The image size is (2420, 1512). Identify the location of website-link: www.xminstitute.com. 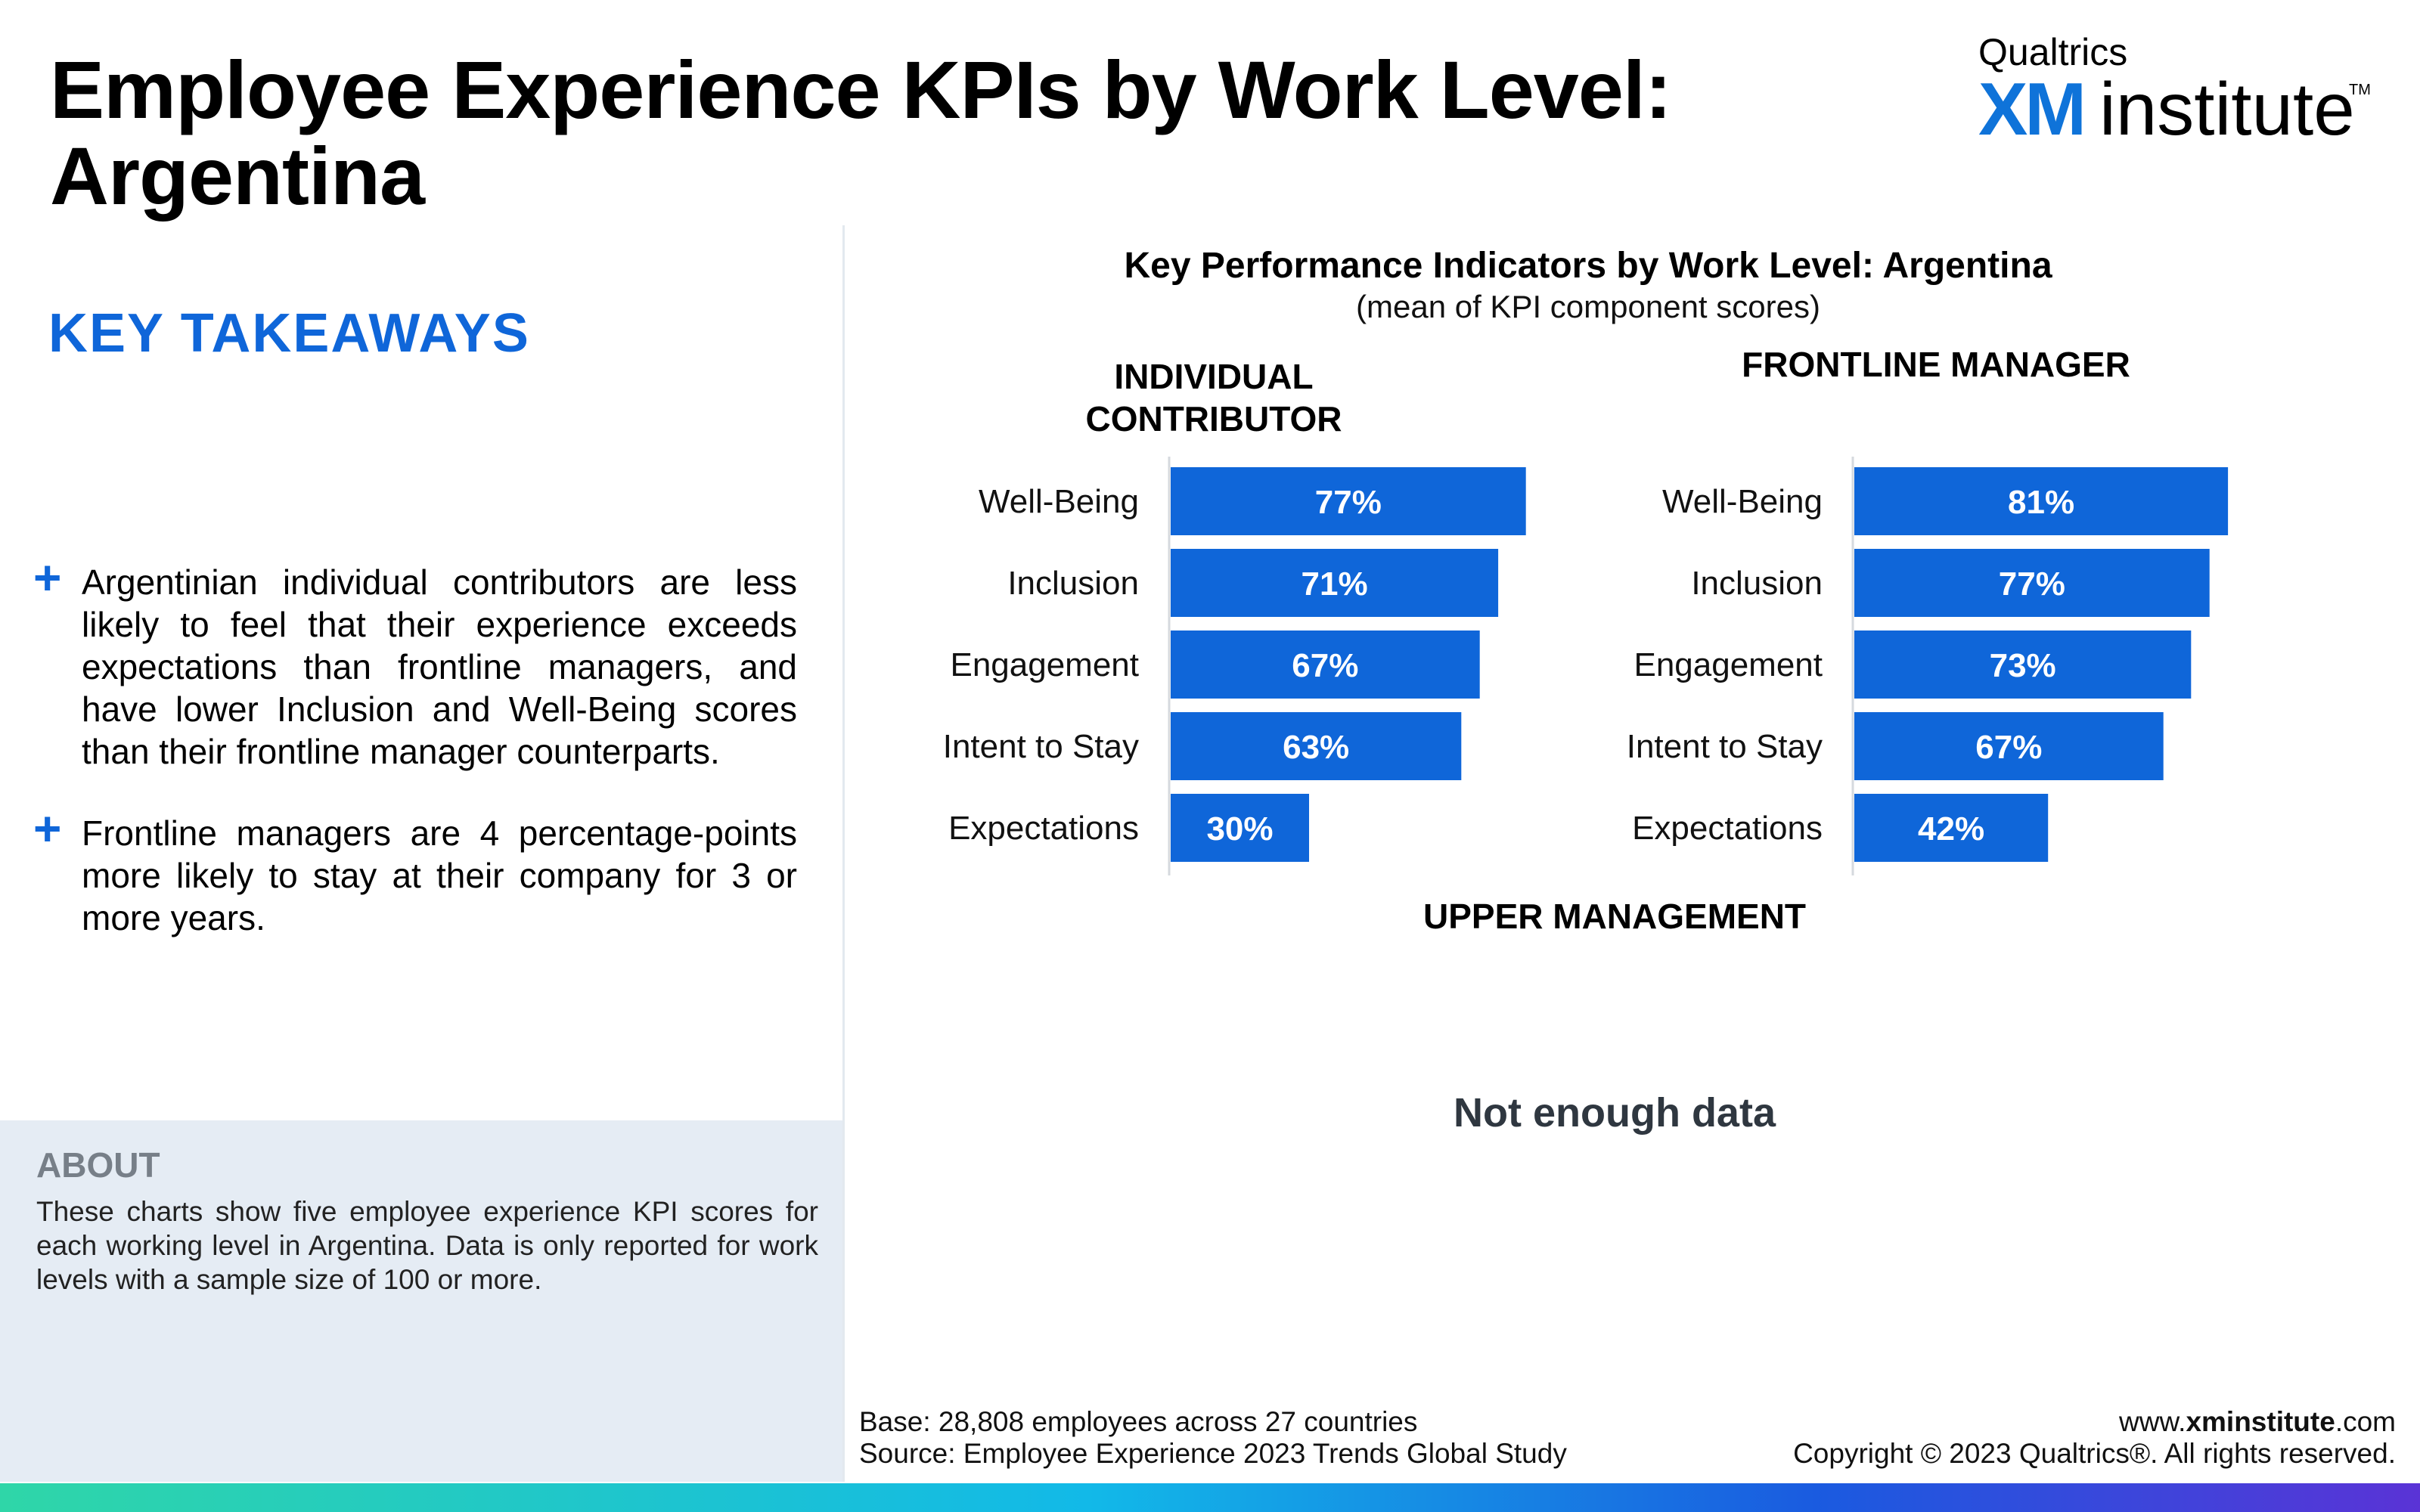
(2094, 1422).